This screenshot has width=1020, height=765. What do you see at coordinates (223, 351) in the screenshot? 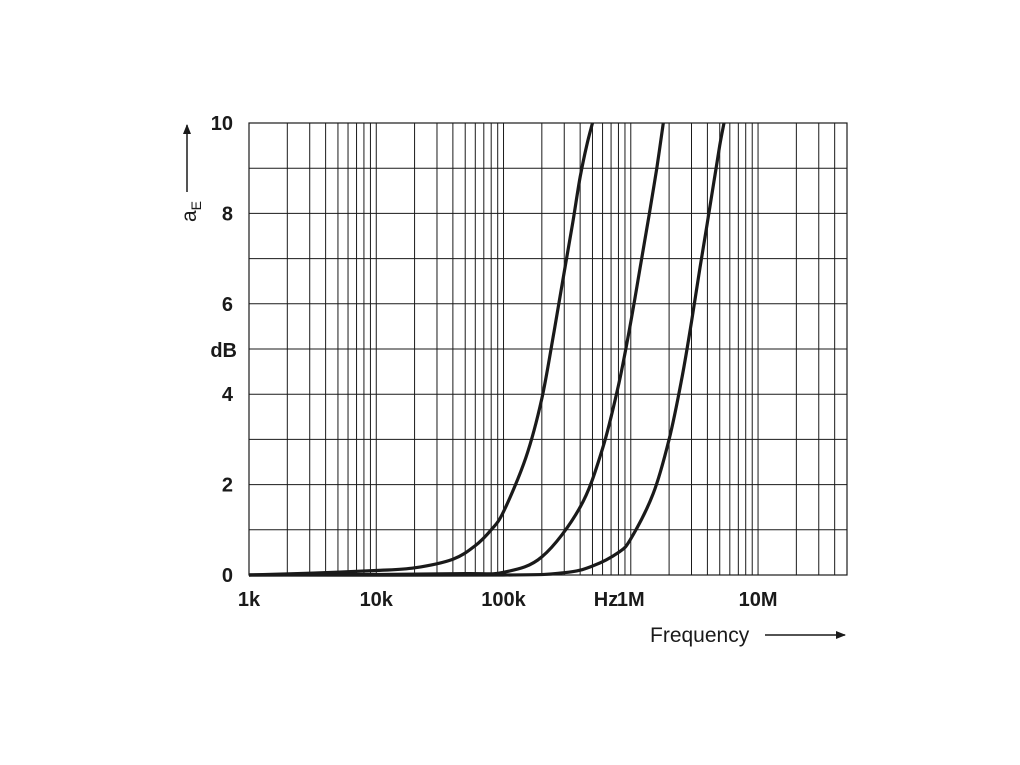
I see `y-unit-label: dB` at bounding box center [223, 351].